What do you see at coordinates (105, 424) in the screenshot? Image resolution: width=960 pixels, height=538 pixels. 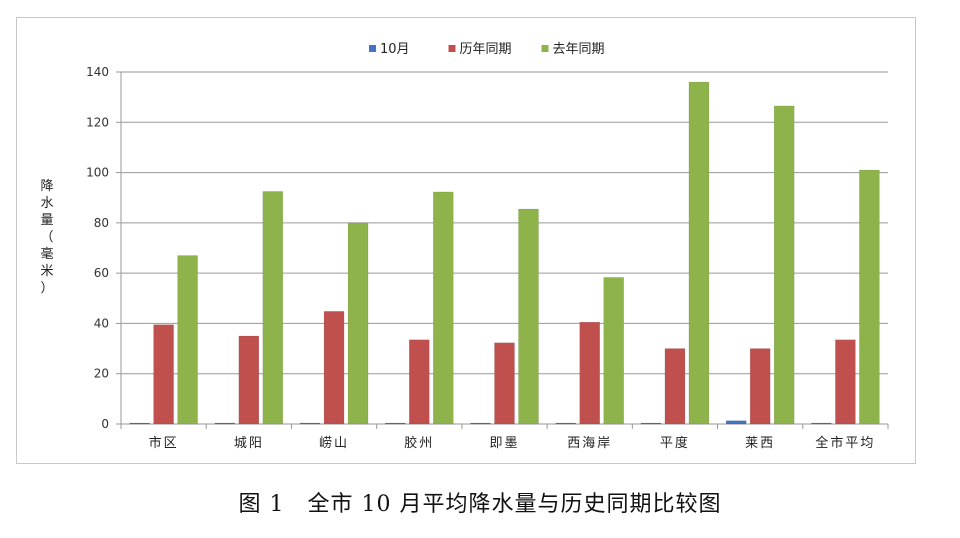 I see `y-tick-label: 0` at bounding box center [105, 424].